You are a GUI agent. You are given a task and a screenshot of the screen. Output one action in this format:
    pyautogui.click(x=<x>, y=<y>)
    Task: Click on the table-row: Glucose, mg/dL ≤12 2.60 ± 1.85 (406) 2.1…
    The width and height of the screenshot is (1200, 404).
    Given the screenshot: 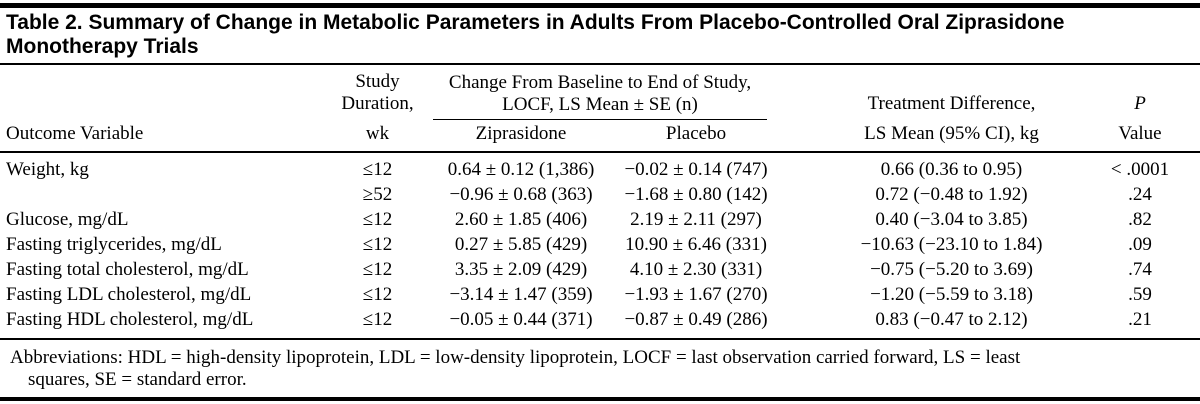 What is the action you would take?
    pyautogui.click(x=600, y=219)
    